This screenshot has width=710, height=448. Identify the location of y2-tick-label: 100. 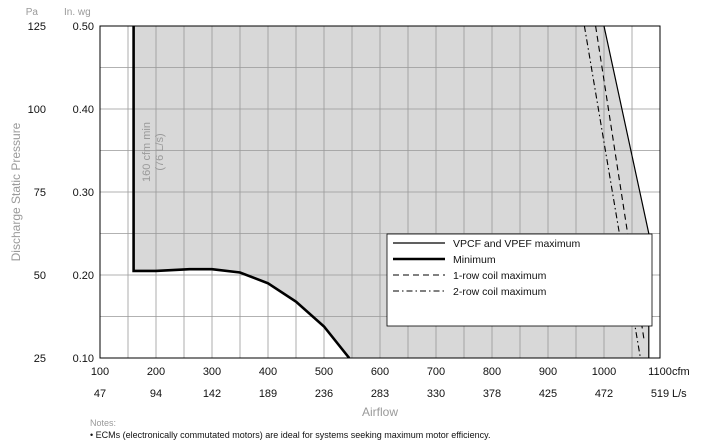
(37, 110).